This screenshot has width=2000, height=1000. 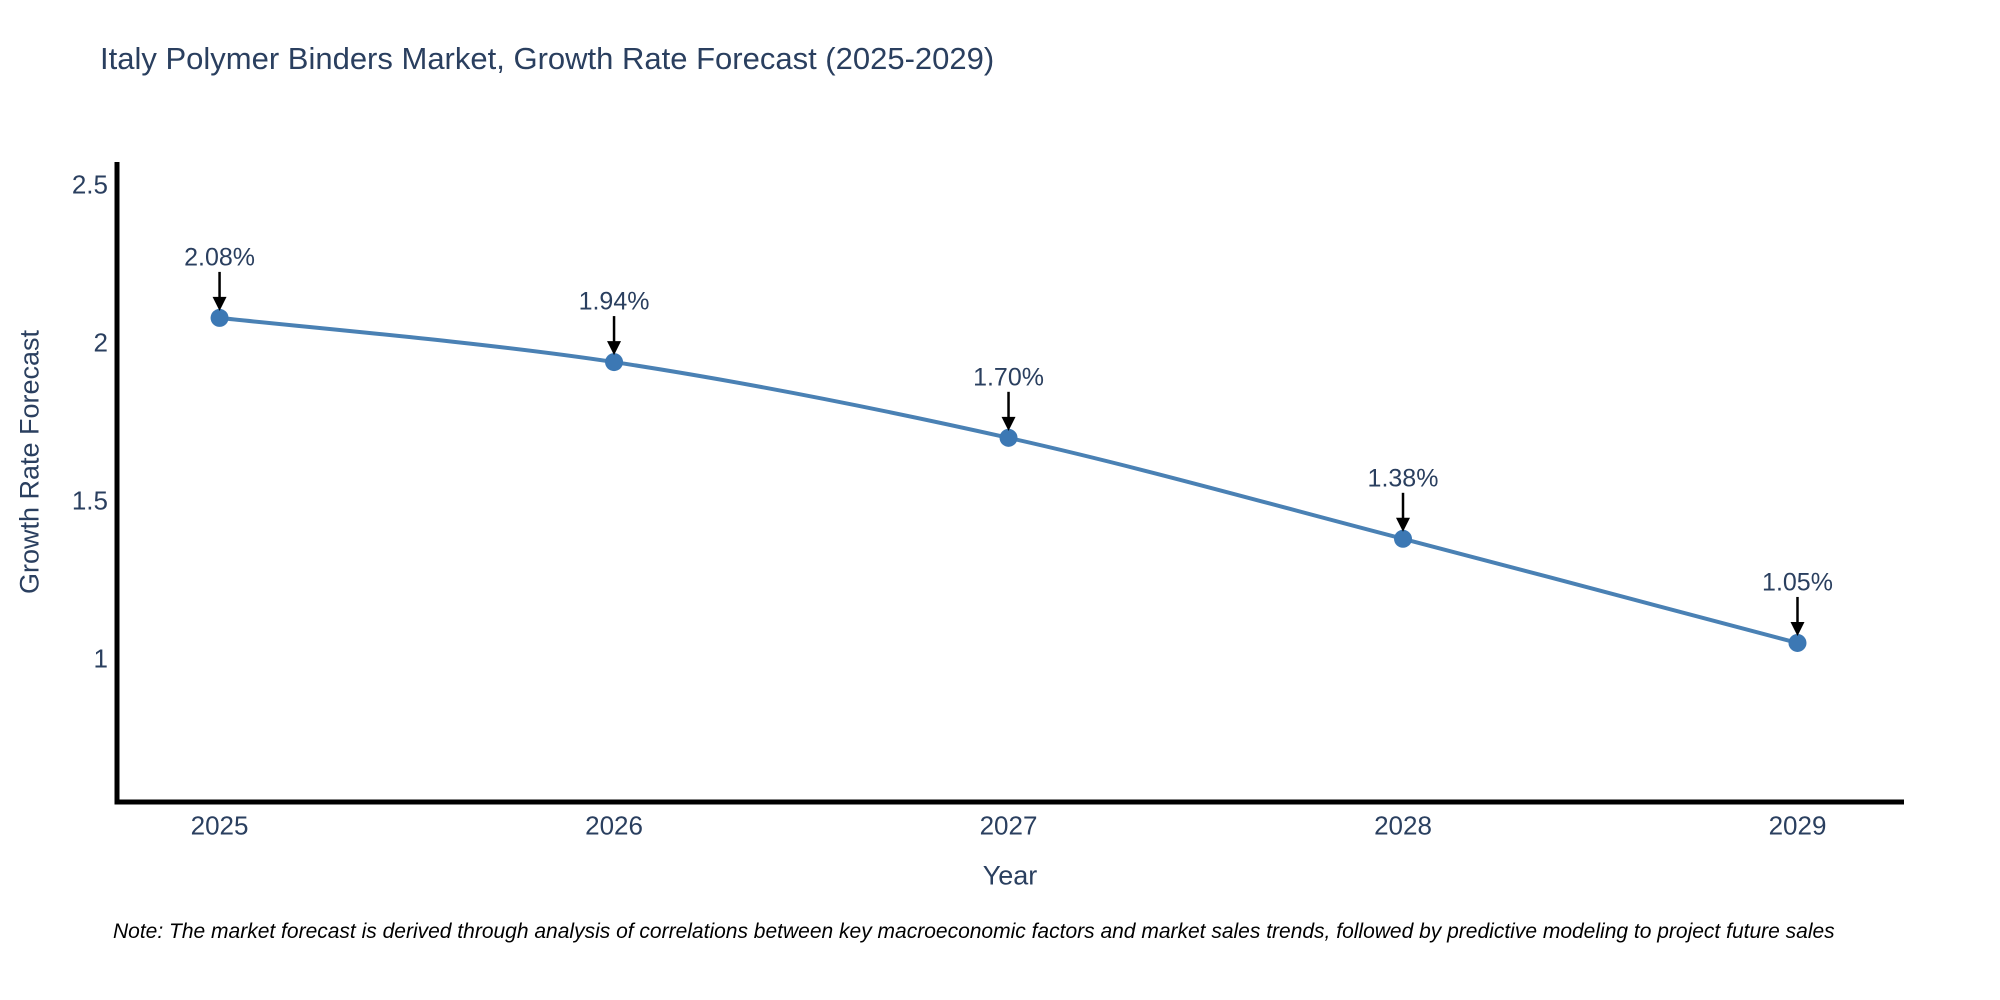 What do you see at coordinates (100, 658) in the screenshot?
I see `y-tick-label: 1` at bounding box center [100, 658].